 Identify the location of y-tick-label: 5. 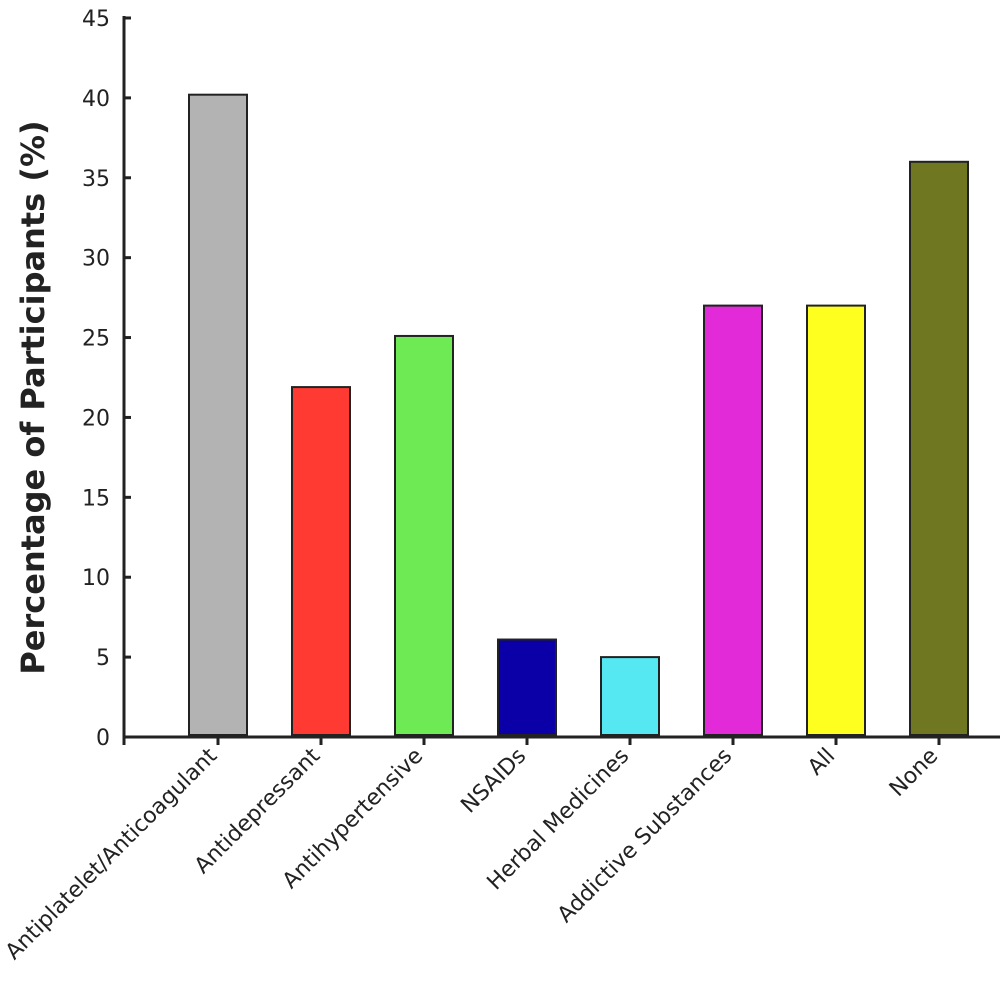
(103, 658).